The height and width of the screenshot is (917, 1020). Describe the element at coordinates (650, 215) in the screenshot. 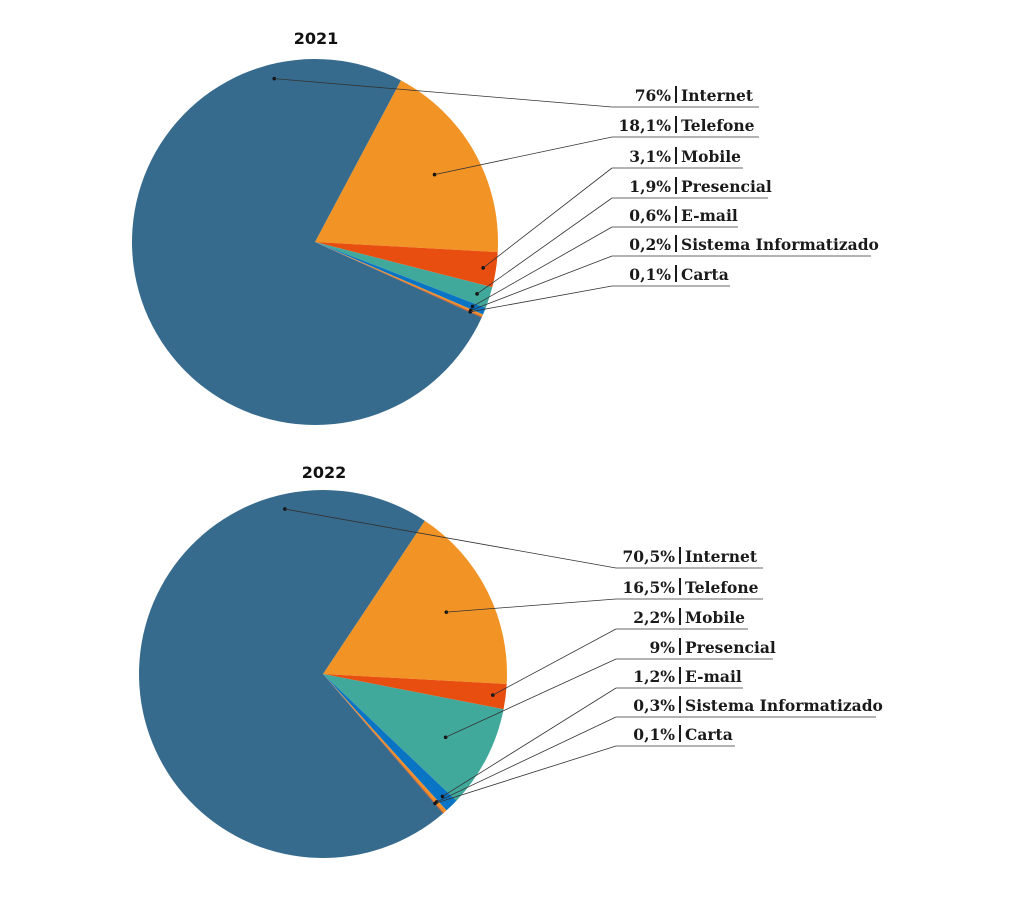

I see `label-value-e-mail: 0,6%` at that location.